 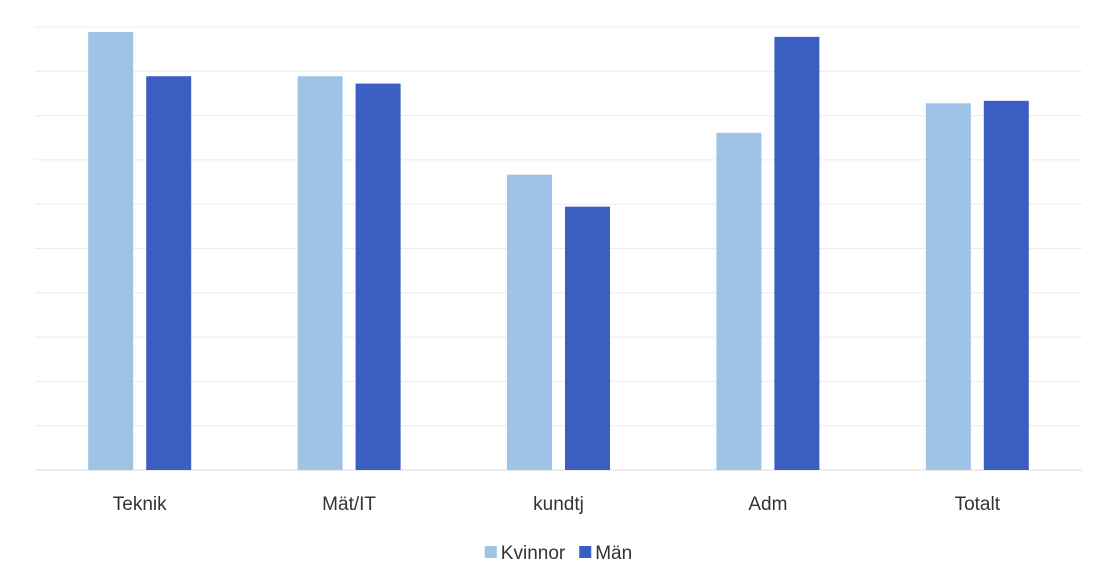 What do you see at coordinates (349, 504) in the screenshot?
I see `x-tick-label: Mät/IT` at bounding box center [349, 504].